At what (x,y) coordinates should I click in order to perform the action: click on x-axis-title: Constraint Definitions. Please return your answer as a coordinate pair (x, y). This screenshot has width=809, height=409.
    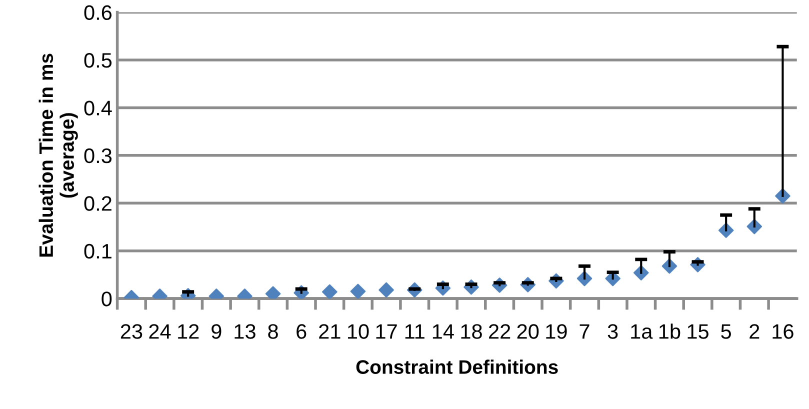
    Looking at the image, I should click on (457, 367).